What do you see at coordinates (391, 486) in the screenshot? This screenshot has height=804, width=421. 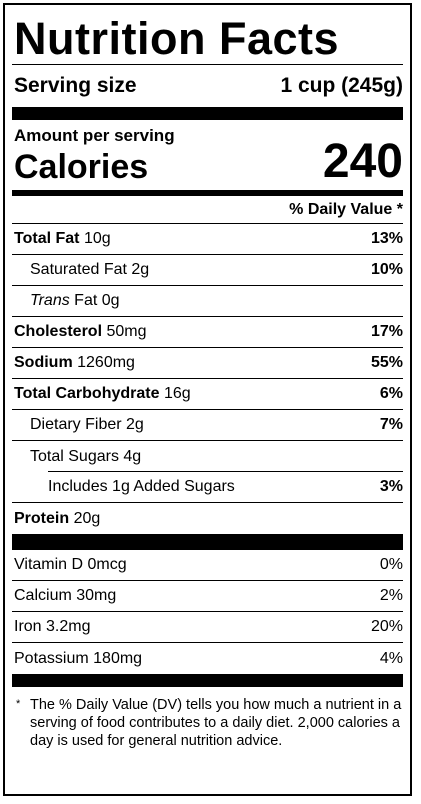 I see `nutrient-dv: 3%` at bounding box center [391, 486].